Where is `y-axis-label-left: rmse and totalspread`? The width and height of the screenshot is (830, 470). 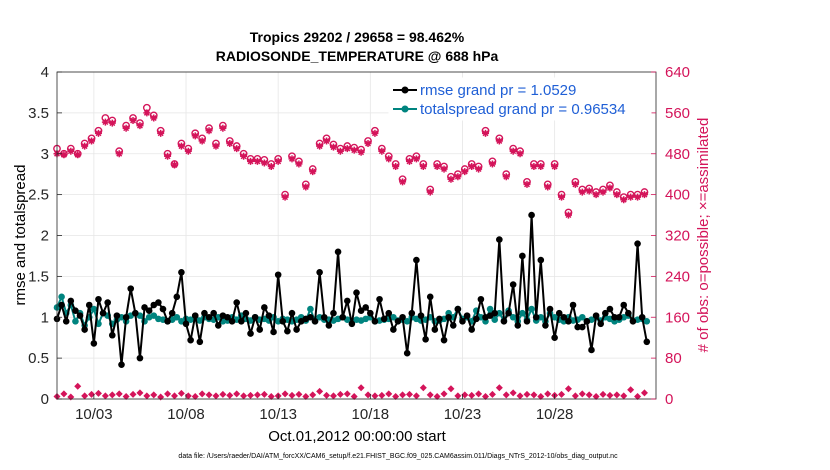
y-axis-label-left: rmse and totalspread is located at coordinates (20, 235).